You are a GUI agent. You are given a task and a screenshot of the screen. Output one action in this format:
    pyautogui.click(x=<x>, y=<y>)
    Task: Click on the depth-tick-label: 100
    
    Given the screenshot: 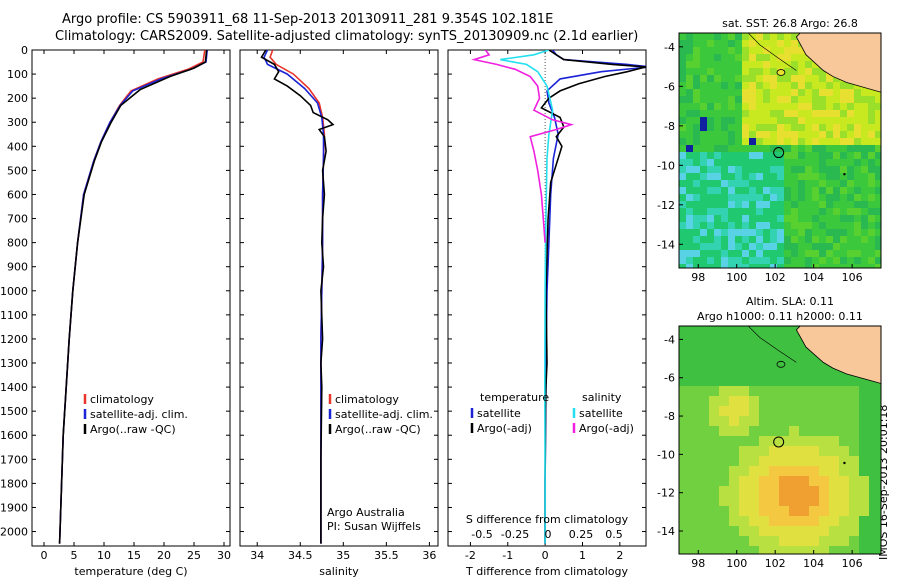 What is the action you would take?
    pyautogui.click(x=17, y=74)
    